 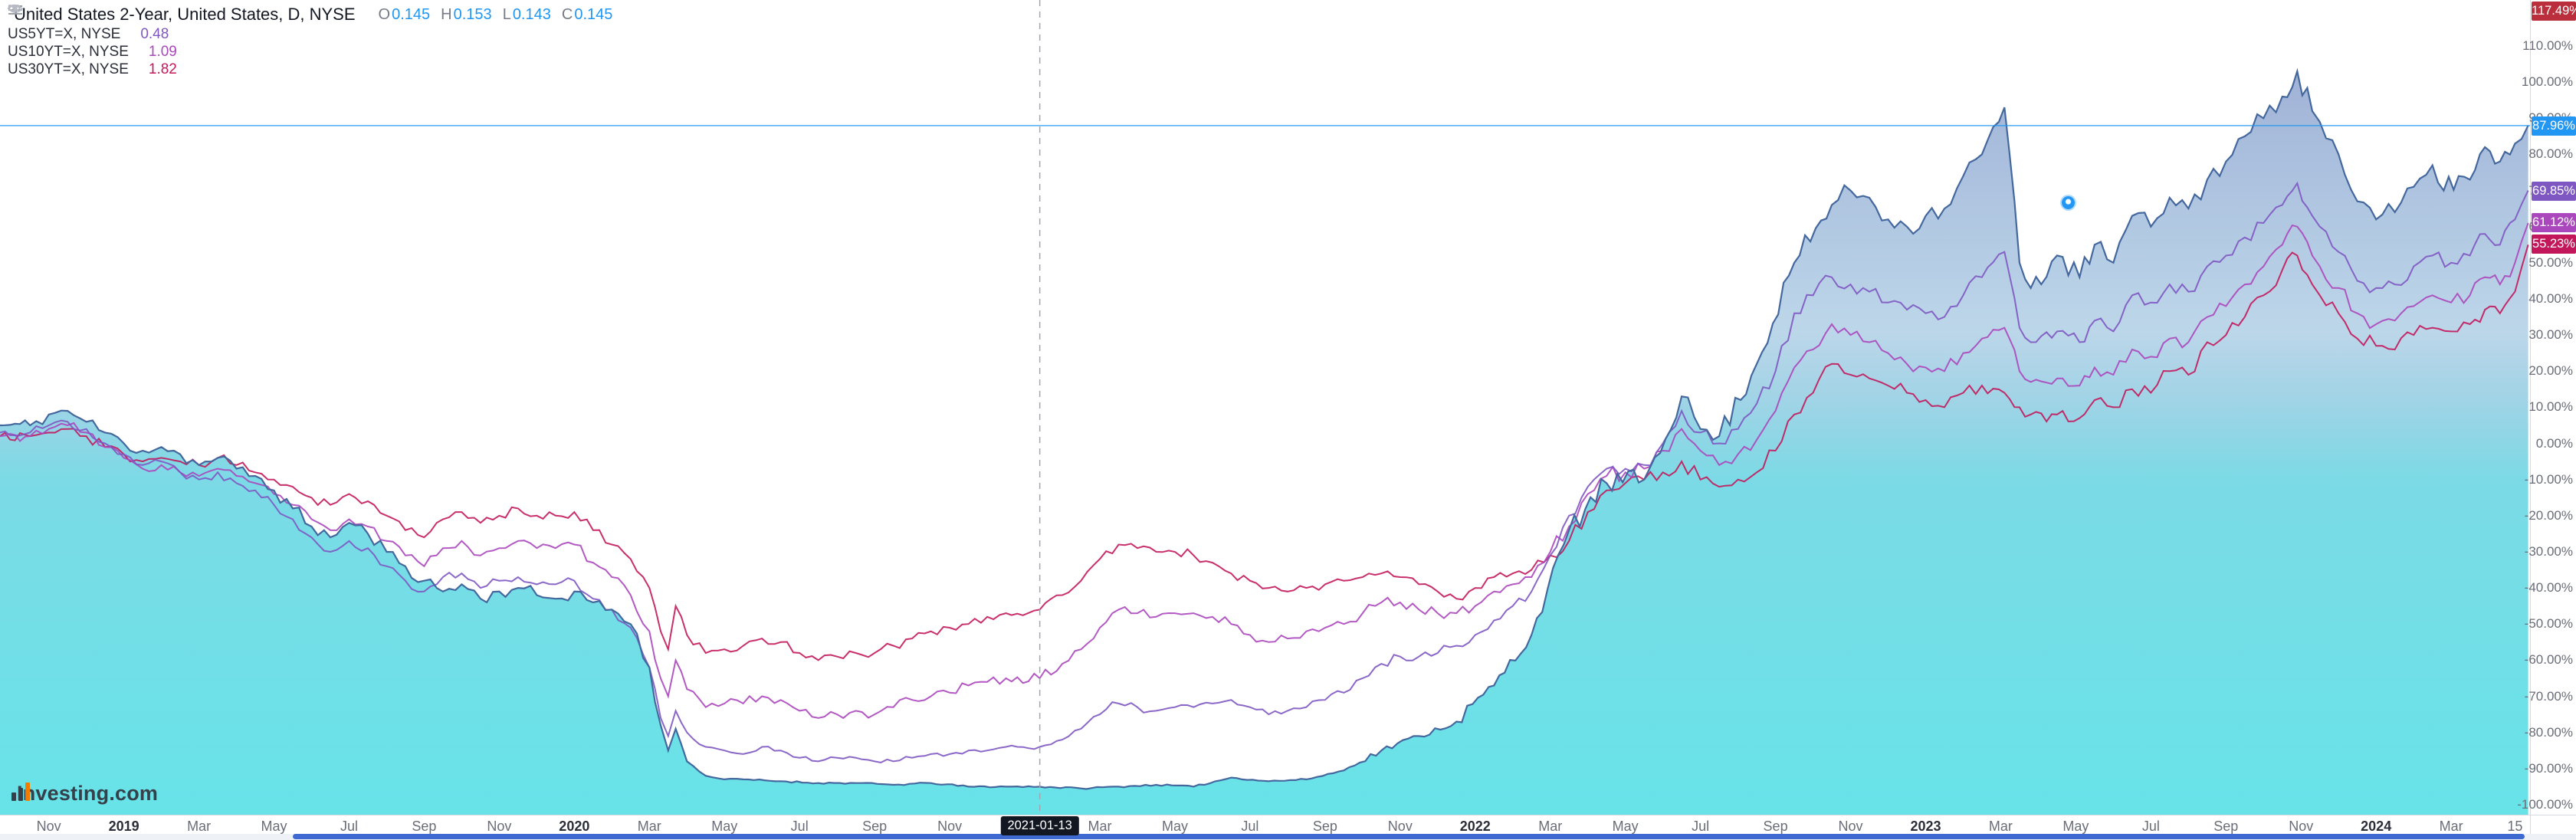 I want to click on overlay-symbol-value: 0.48, so click(x=154, y=33).